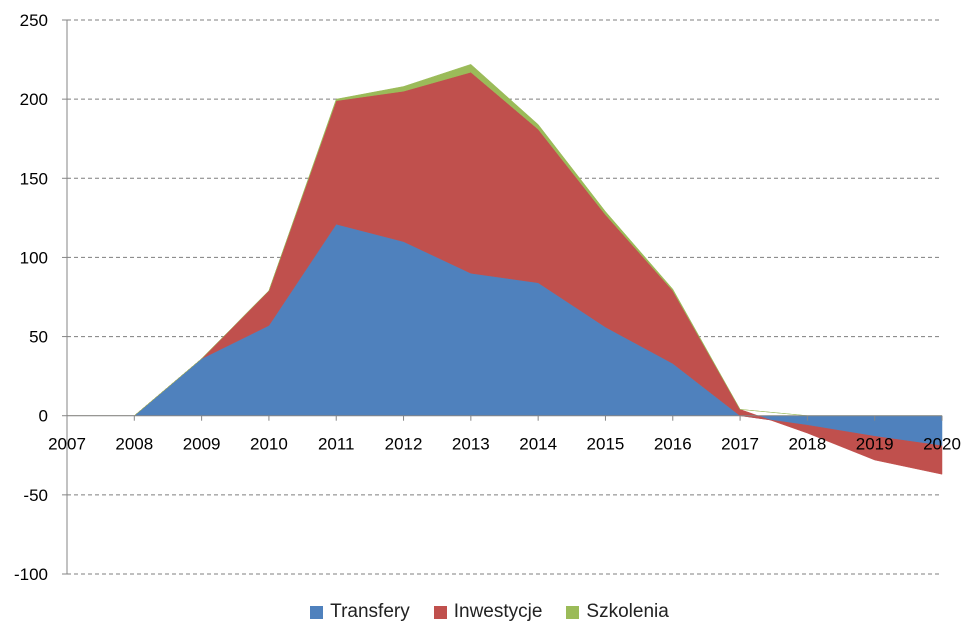 This screenshot has width=979, height=639. What do you see at coordinates (875, 444) in the screenshot?
I see `x-tick-label-12: 2019` at bounding box center [875, 444].